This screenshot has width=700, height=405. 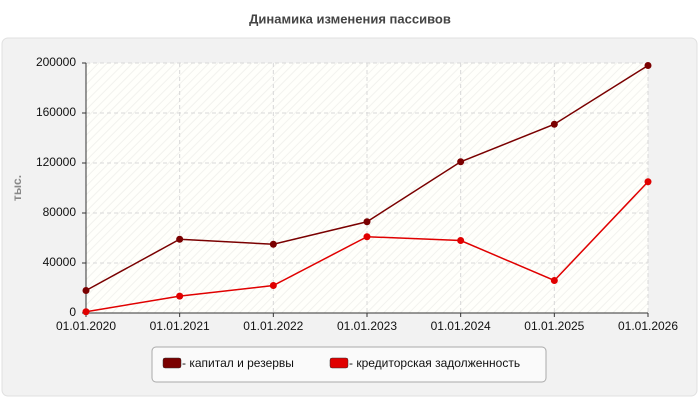 I want to click on chart-title: Динамика изменения пассивов, so click(x=350, y=18).